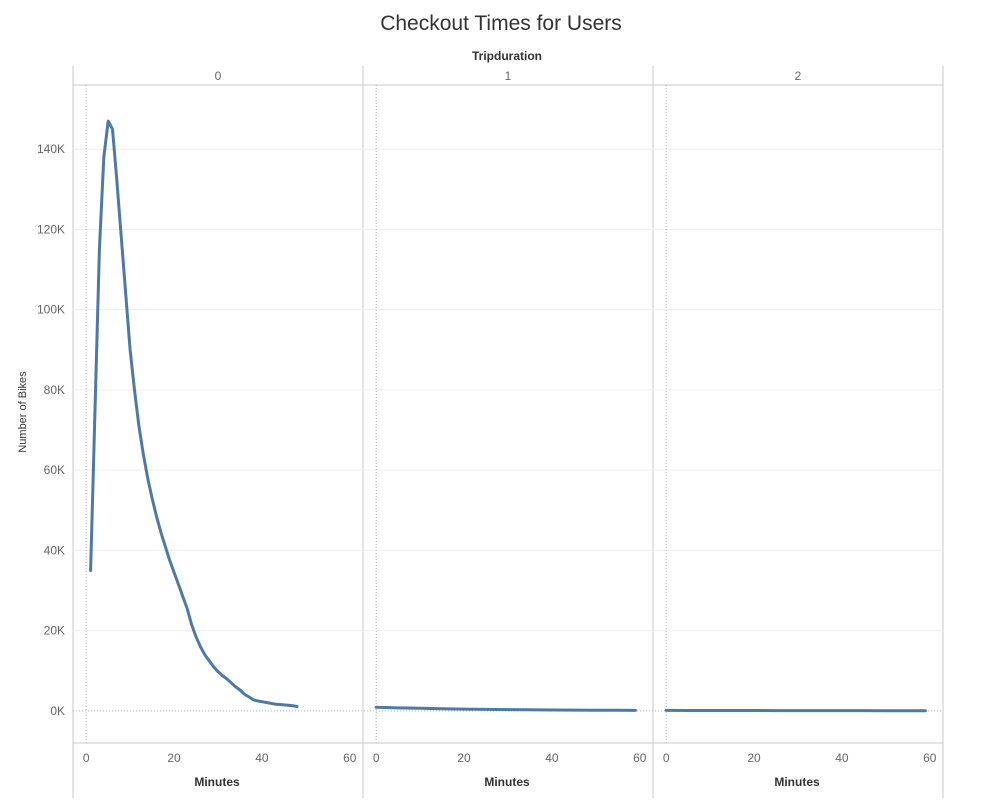 The image size is (990, 811). What do you see at coordinates (54, 470) in the screenshot?
I see `y-tick-label: 60K` at bounding box center [54, 470].